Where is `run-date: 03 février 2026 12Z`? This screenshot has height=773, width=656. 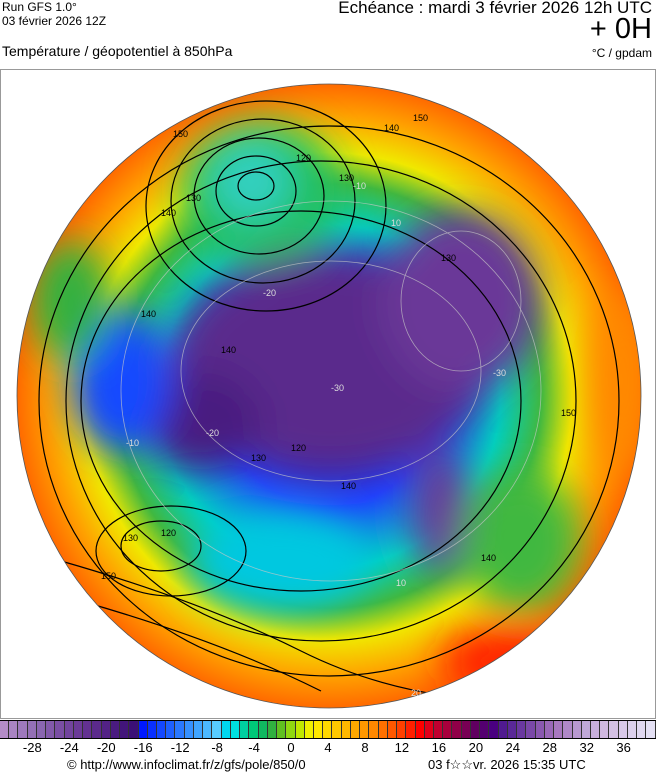
run-date: 03 février 2026 12Z is located at coordinates (54, 21).